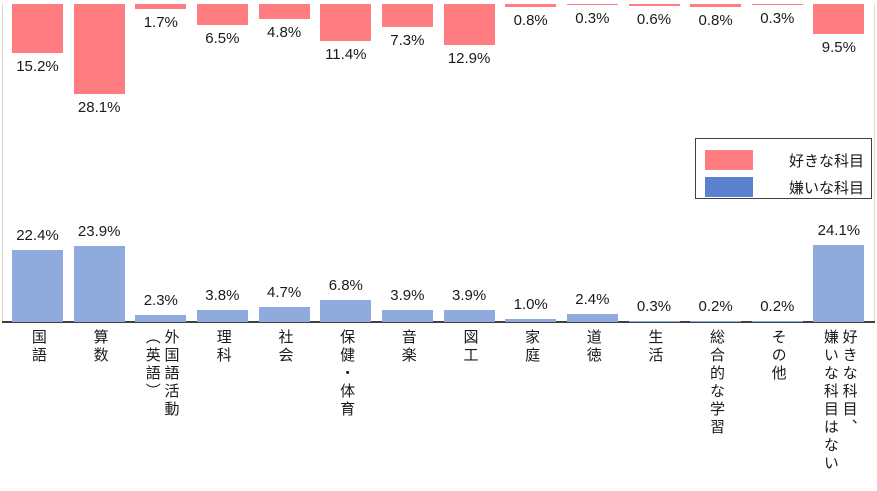  I want to click on legend-label-liked: 好きな科目, so click(827, 161).